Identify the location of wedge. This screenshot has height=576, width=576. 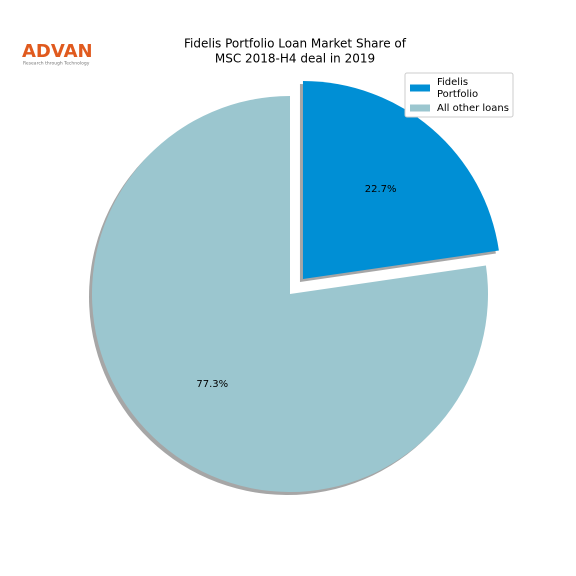
(400, 180).